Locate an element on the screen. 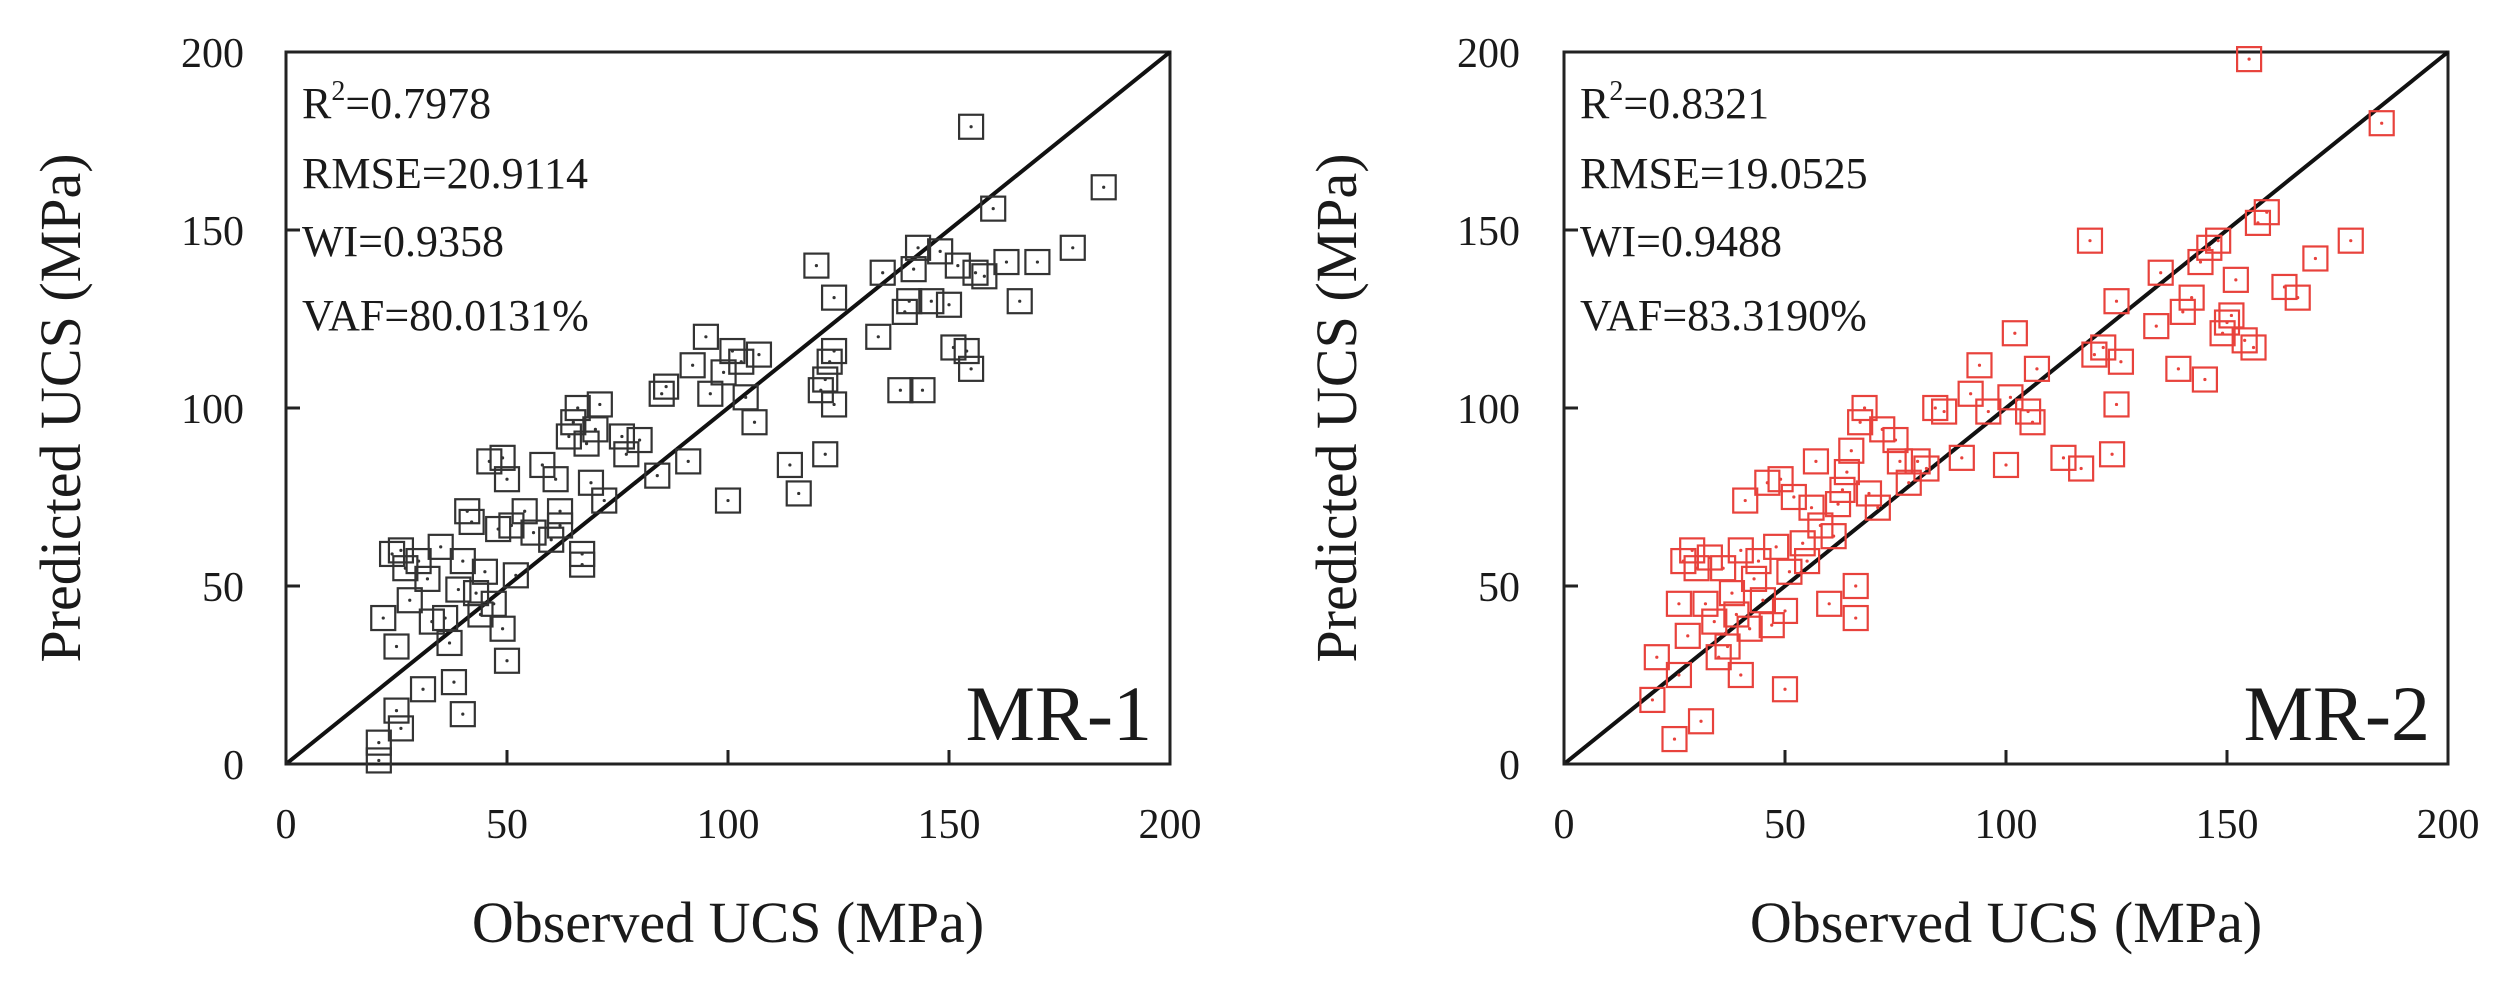  y-tick-label: 200 is located at coordinates (212, 54).